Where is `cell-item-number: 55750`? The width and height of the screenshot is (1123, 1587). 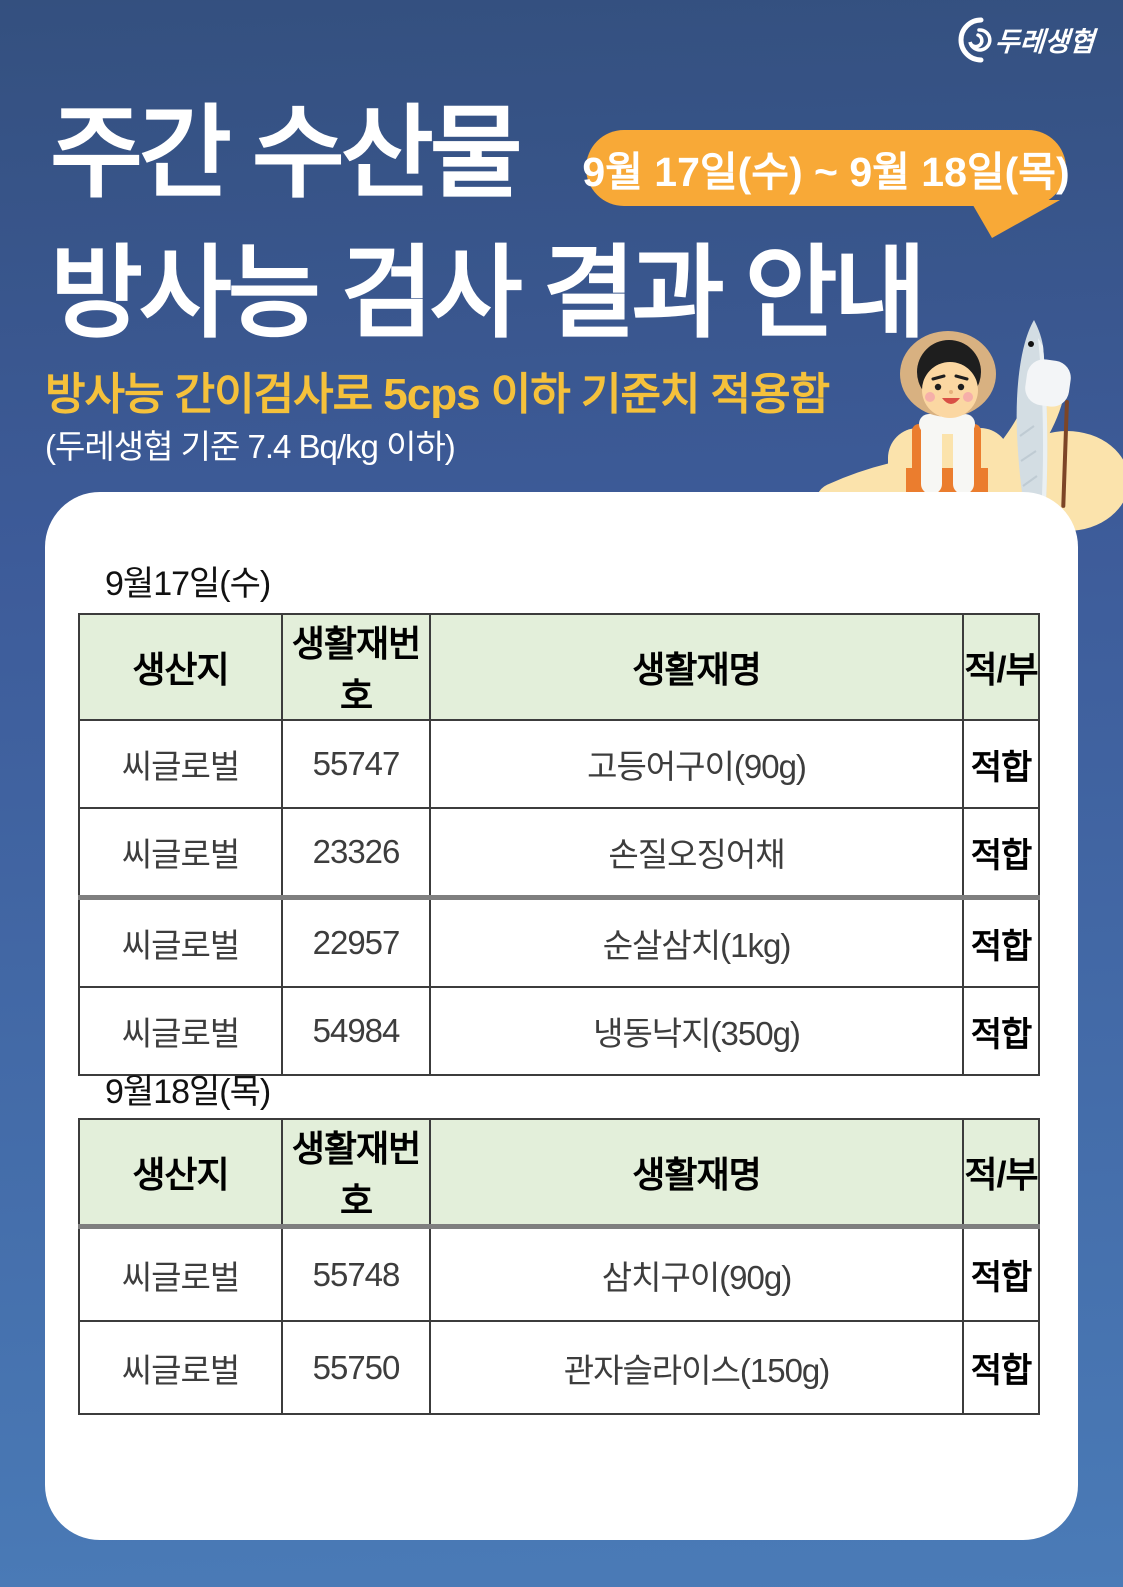 cell-item-number: 55750 is located at coordinates (356, 1367).